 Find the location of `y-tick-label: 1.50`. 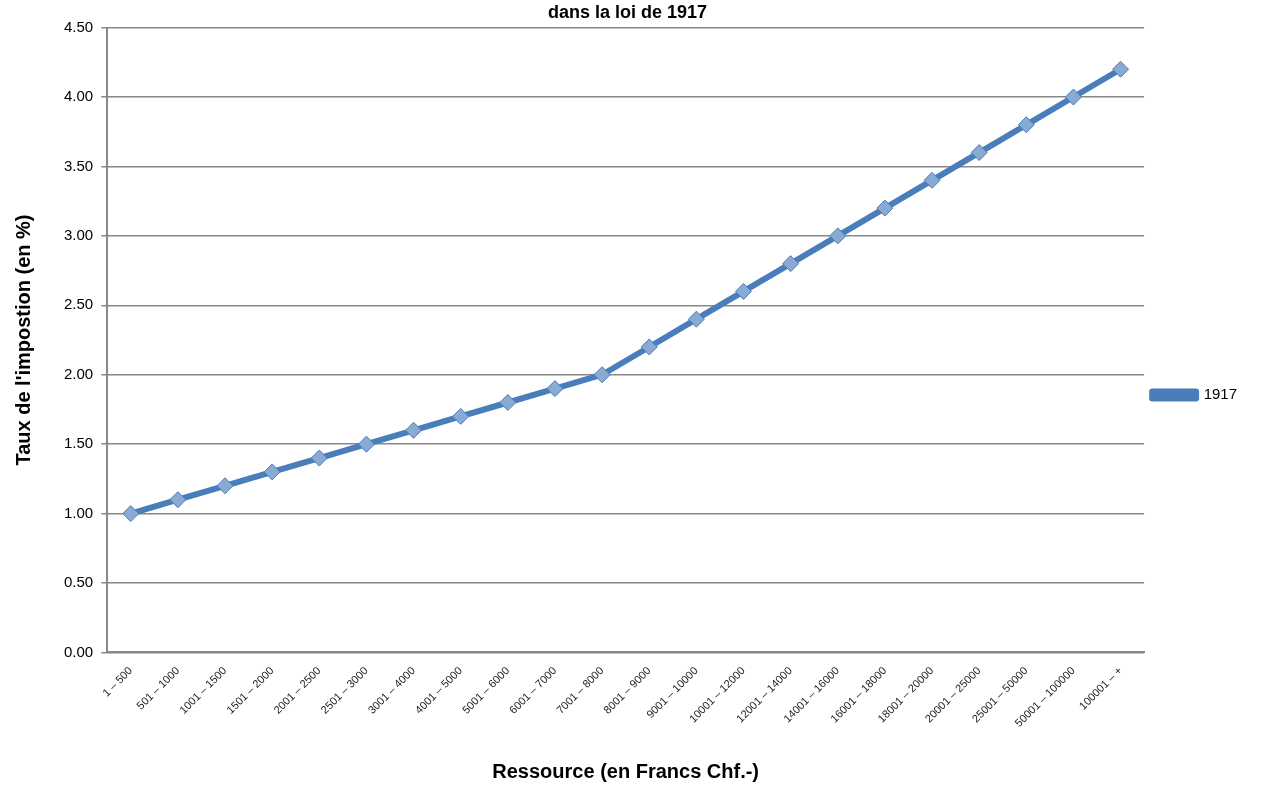

y-tick-label: 1.50 is located at coordinates (78, 443).